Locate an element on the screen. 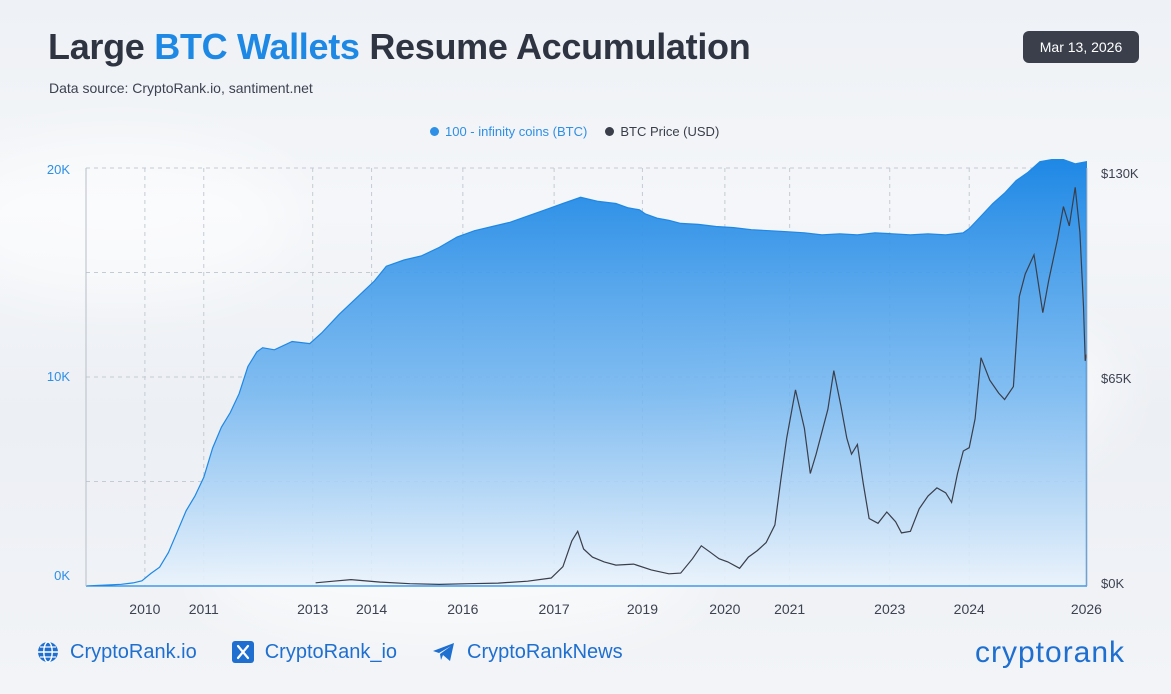  legend-label-coins: 100 - infinity coins (BTC) is located at coordinates (516, 131).